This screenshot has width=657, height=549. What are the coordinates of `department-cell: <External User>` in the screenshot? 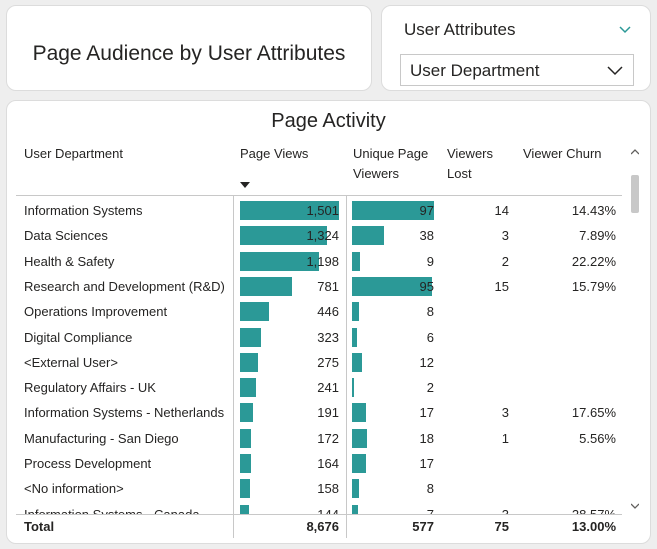 It's located at (71, 362).